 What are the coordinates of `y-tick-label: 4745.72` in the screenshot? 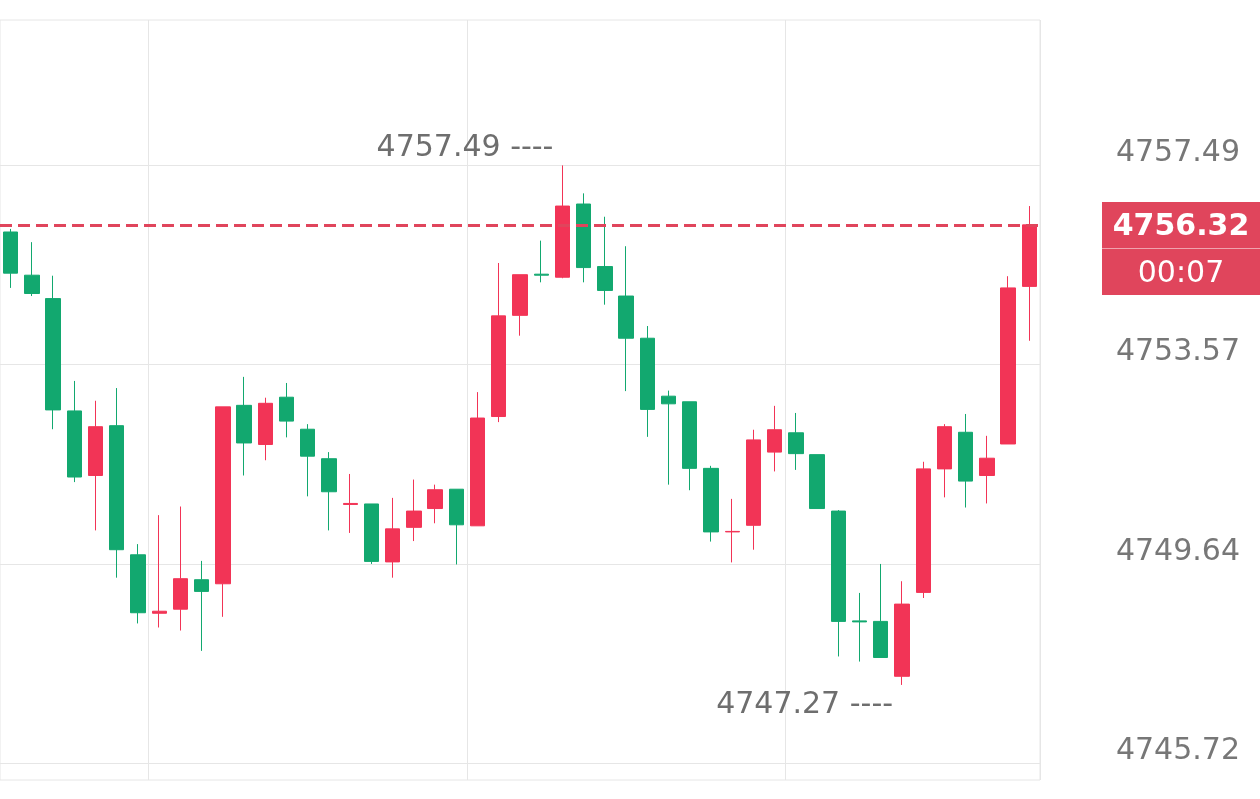 It's located at (1177, 749).